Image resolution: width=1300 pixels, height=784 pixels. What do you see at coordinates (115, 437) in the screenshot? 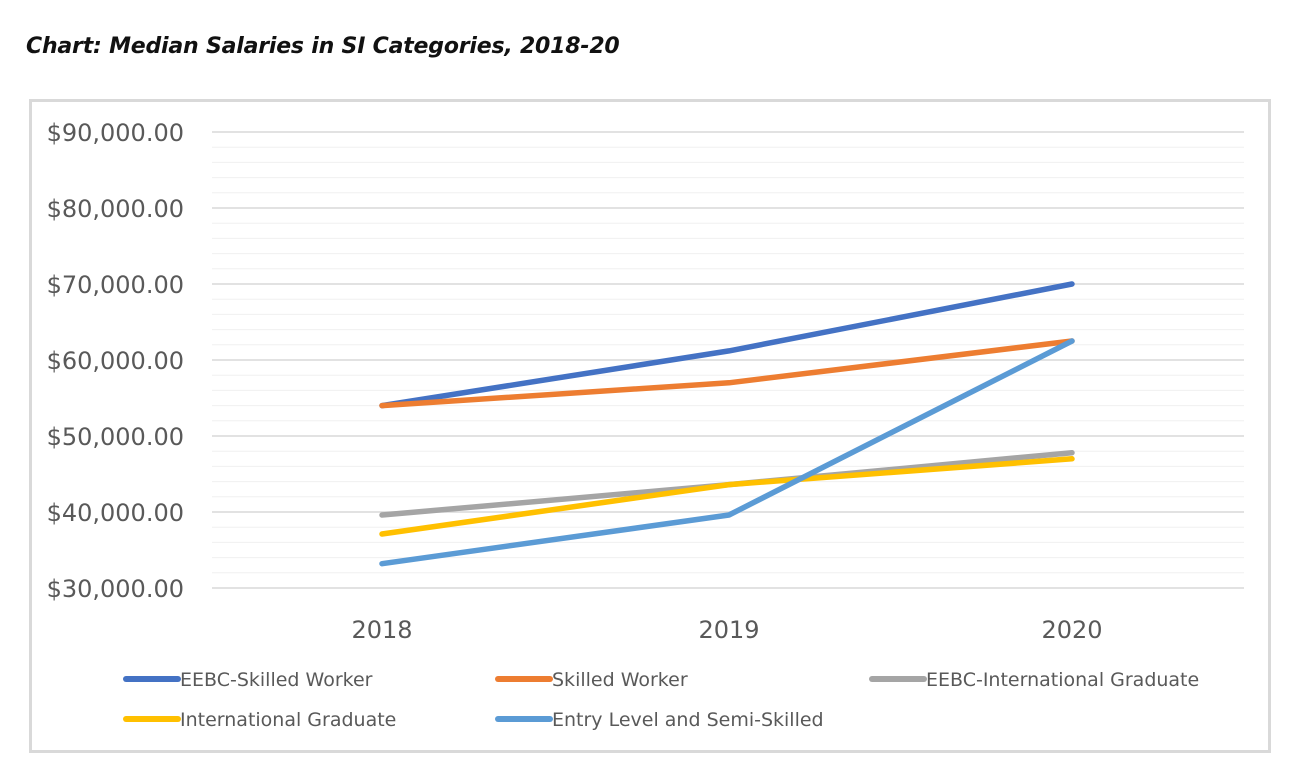
I see `y-tick-label: $50,000.00` at bounding box center [115, 437].